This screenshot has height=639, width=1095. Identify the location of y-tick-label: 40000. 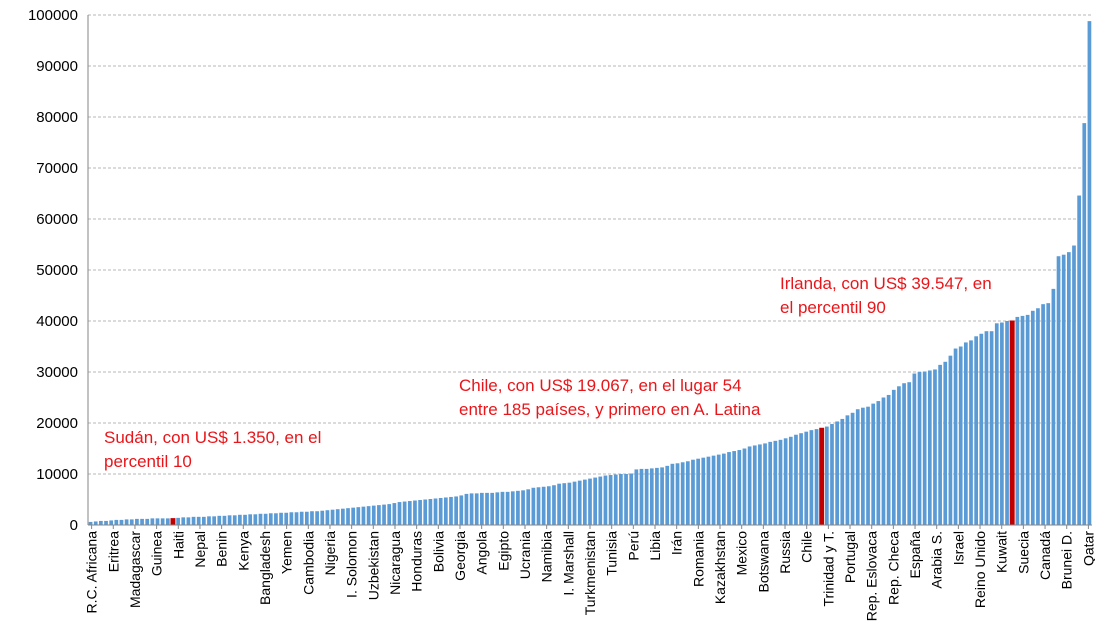
(57, 321).